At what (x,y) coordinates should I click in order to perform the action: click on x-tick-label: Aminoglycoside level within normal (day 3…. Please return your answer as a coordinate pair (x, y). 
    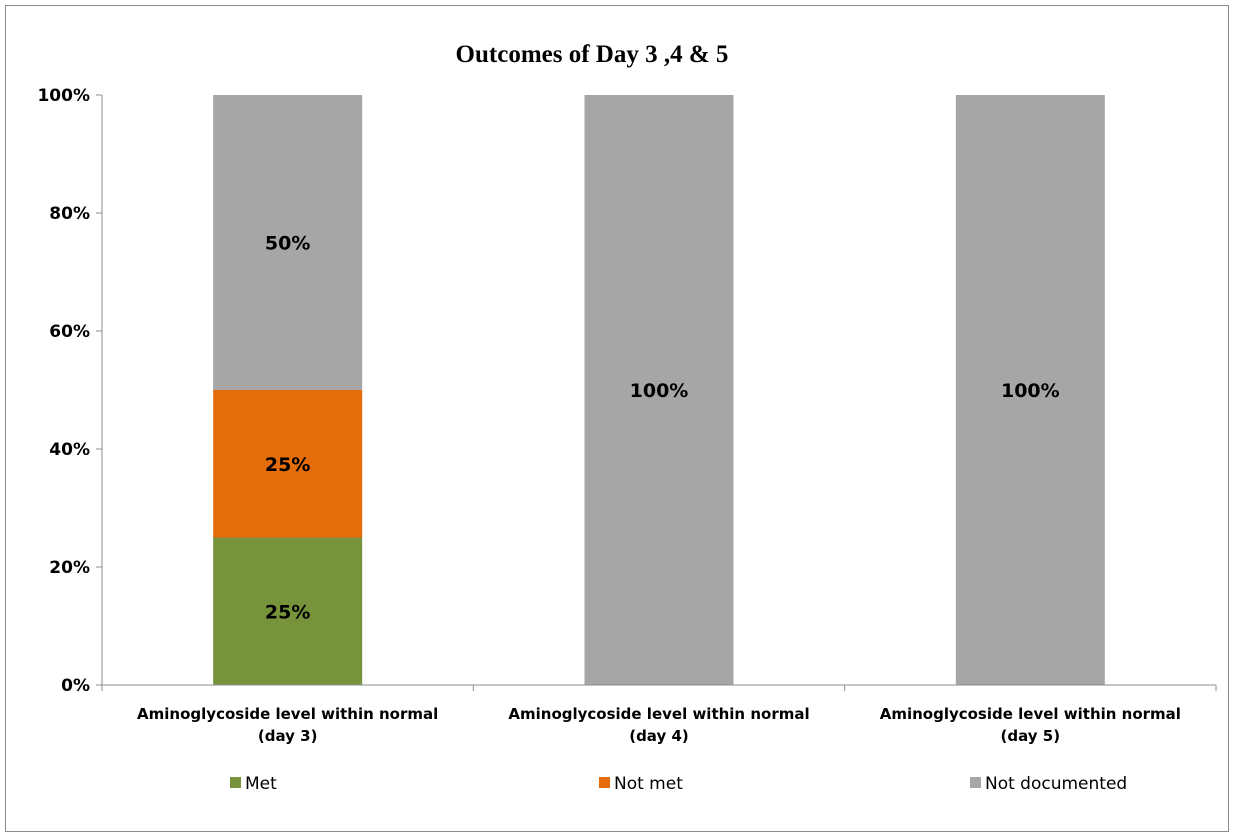
    Looking at the image, I should click on (287, 725).